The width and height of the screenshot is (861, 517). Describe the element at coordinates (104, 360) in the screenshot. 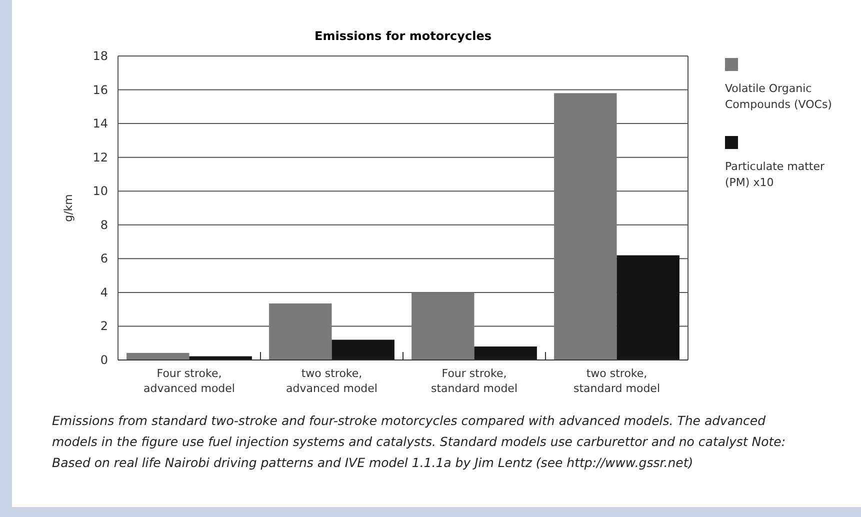

I see `y-tick-label: 0` at that location.